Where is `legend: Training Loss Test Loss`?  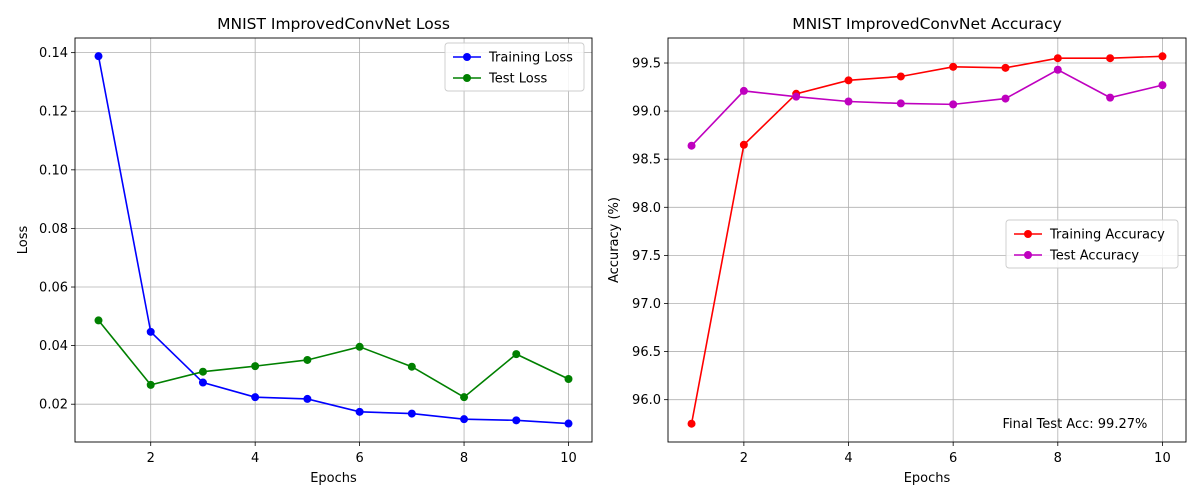 legend: Training Loss Test Loss is located at coordinates (514, 67).